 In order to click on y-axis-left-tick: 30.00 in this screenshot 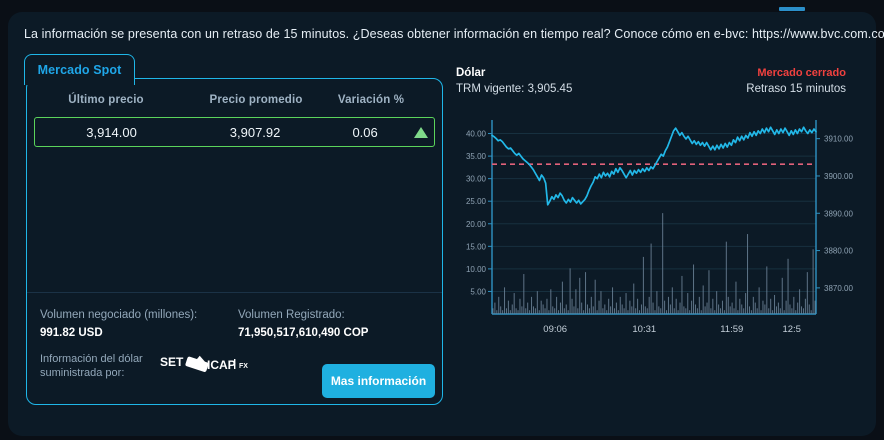, I will do `click(476, 179)`.